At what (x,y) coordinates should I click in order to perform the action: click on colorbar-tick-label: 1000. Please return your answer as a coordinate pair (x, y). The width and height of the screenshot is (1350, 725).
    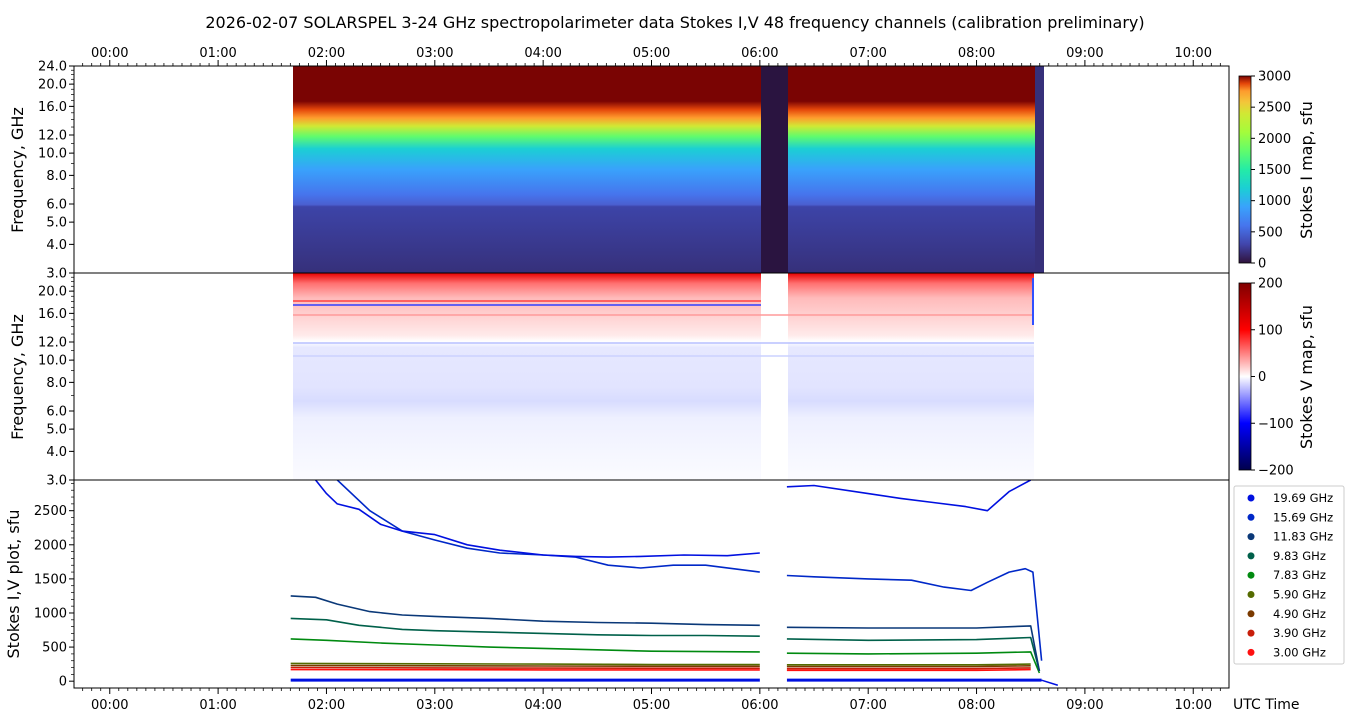
    Looking at the image, I should click on (1274, 201).